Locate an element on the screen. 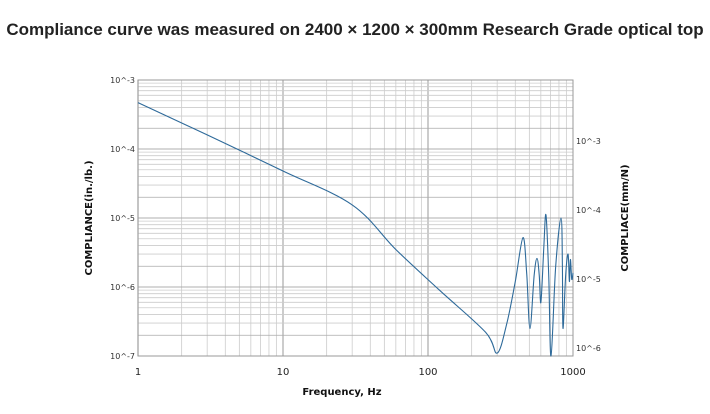 The image size is (710, 414). y-tick-label-right: 10^-6 is located at coordinates (588, 348).